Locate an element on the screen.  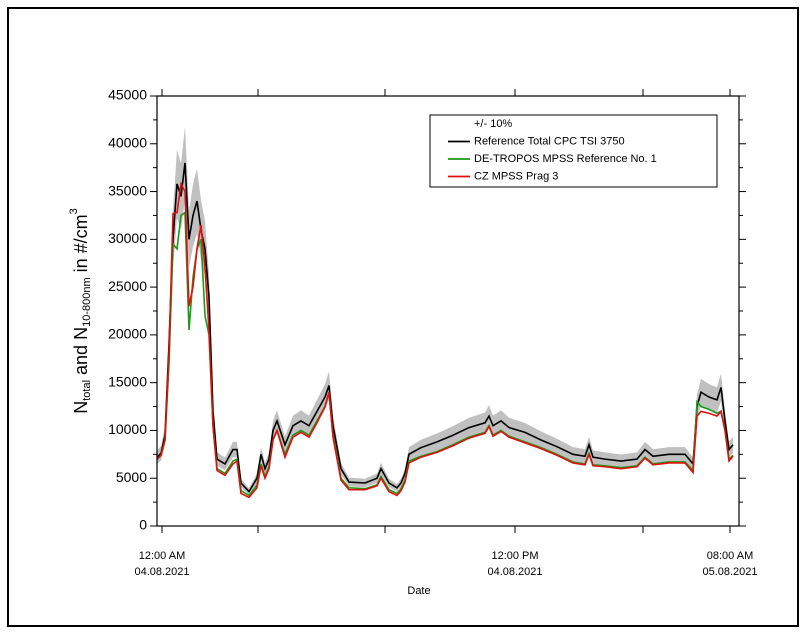
x-tick-label: 05.08.2021 is located at coordinates (729, 572).